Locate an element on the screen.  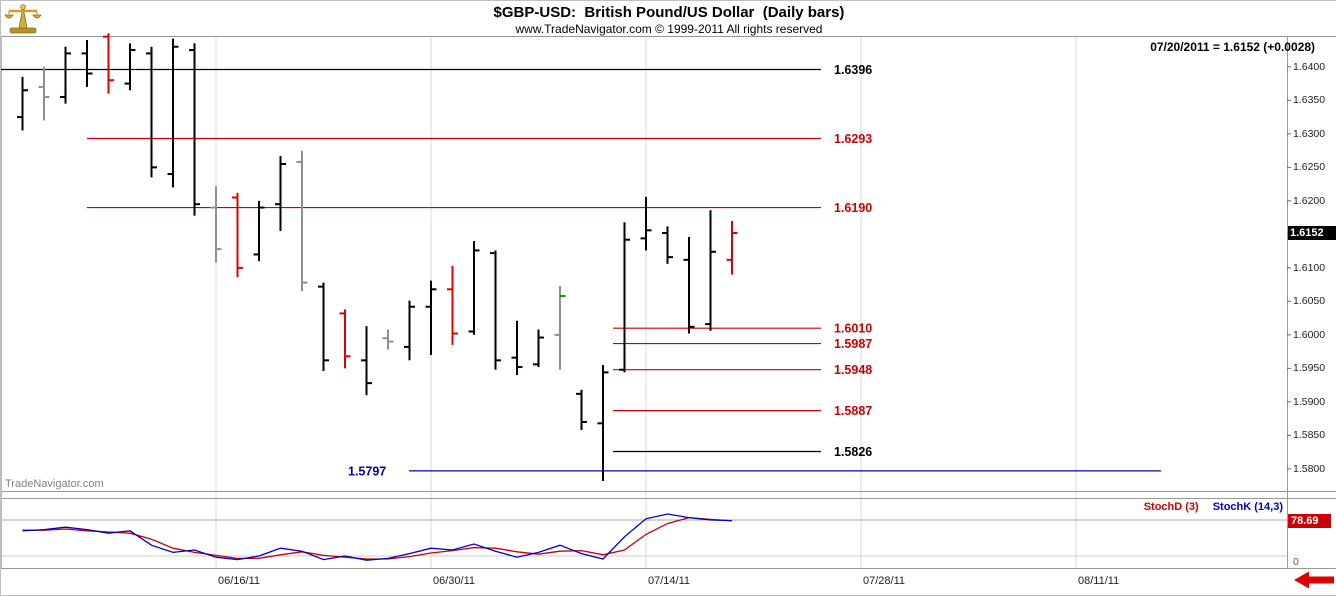
price-axis-label: 1.6000 is located at coordinates (1309, 334).